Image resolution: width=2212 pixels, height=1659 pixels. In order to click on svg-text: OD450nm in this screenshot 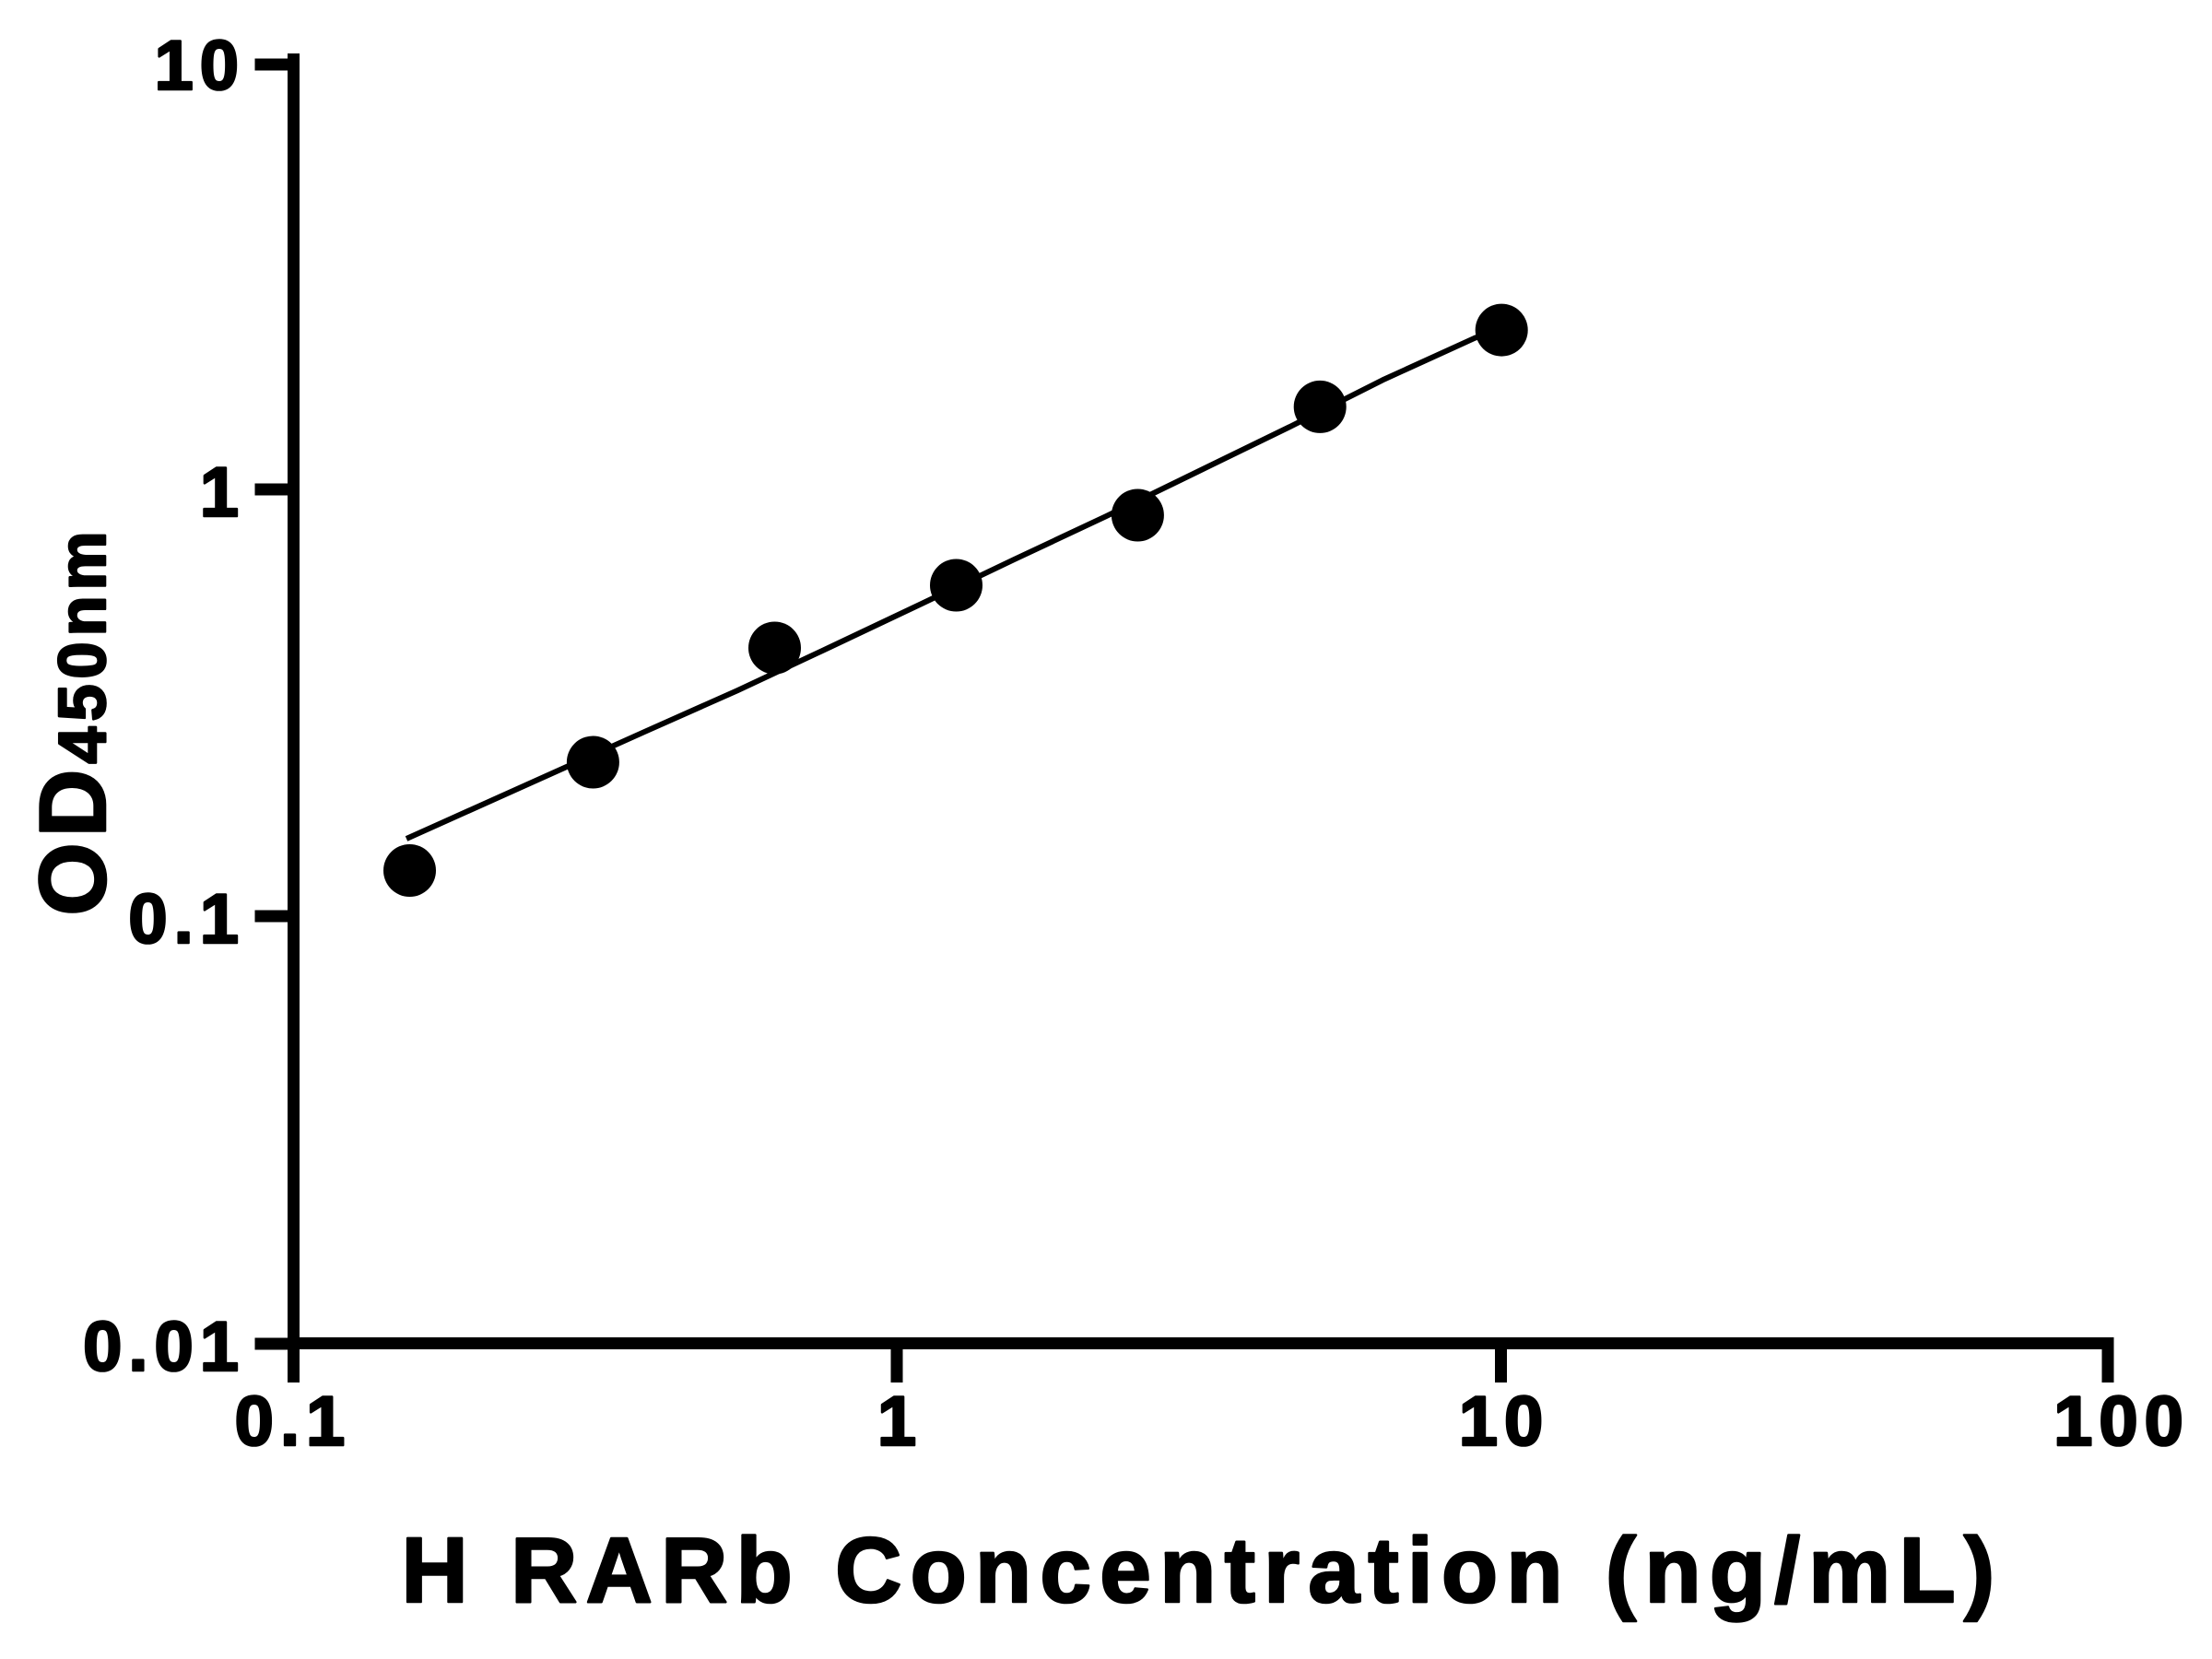, I will do `click(72, 720)`.